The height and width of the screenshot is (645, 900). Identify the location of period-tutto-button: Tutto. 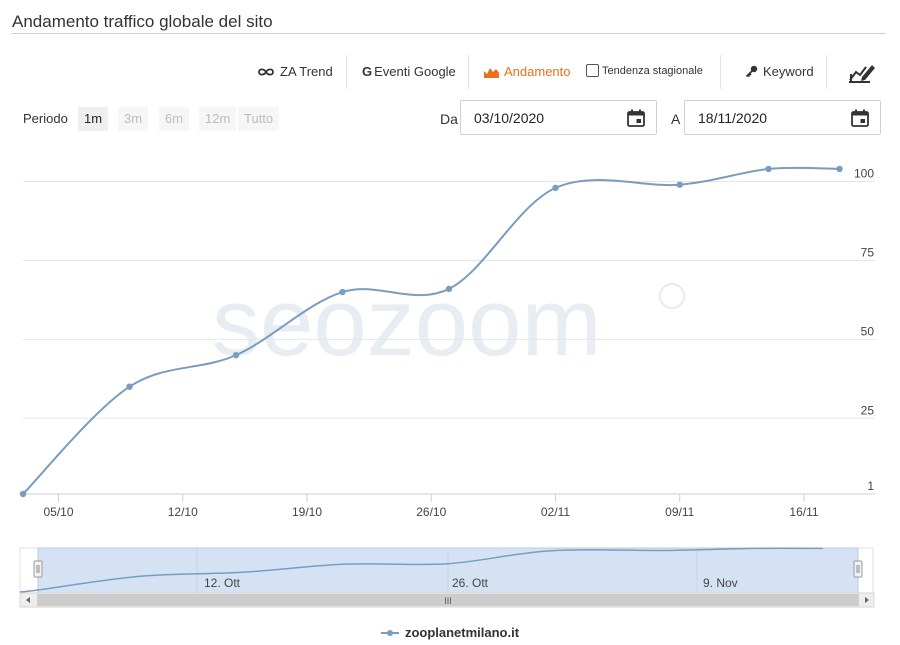
(259, 119).